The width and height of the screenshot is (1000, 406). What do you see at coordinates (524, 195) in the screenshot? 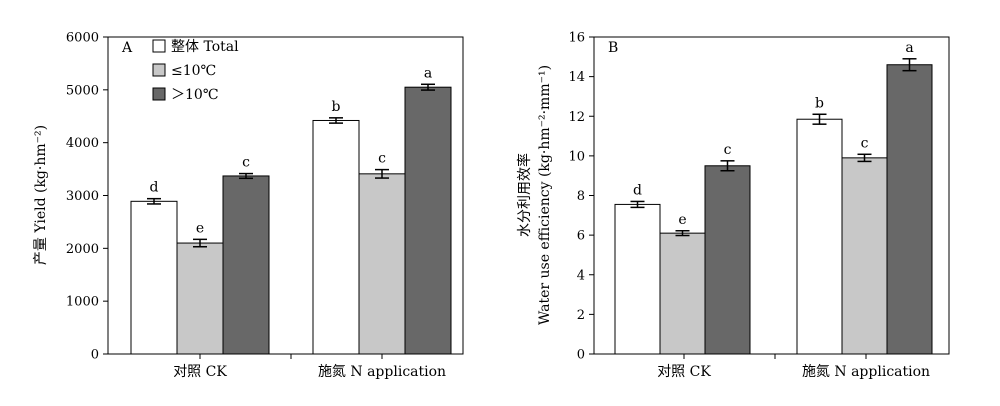
I see `panel-b-y-axis-label-line1: 水分利用效率` at bounding box center [524, 195].